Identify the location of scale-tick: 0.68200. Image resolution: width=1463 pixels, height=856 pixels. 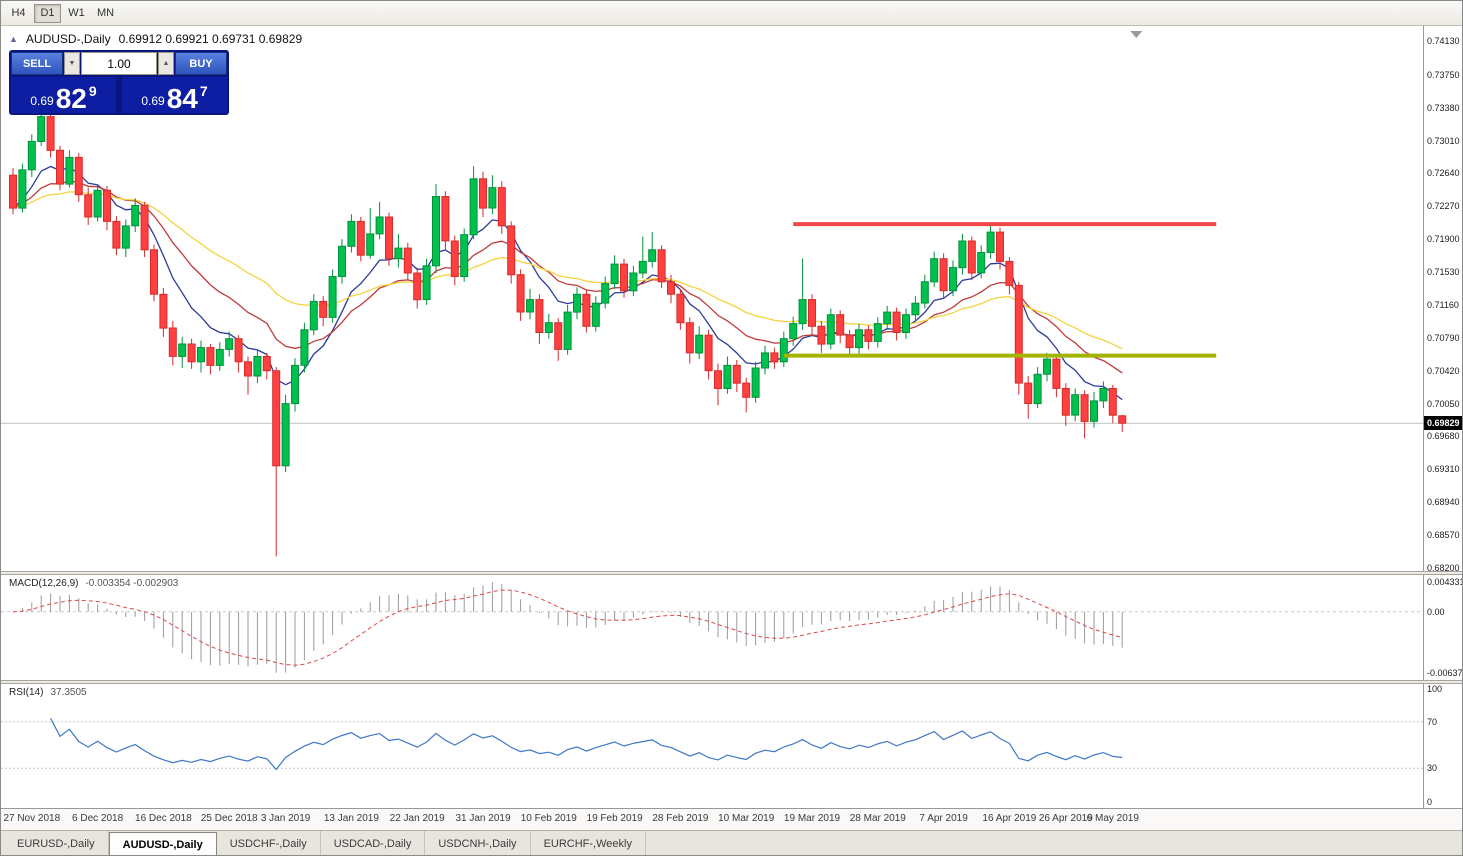
(1443, 567).